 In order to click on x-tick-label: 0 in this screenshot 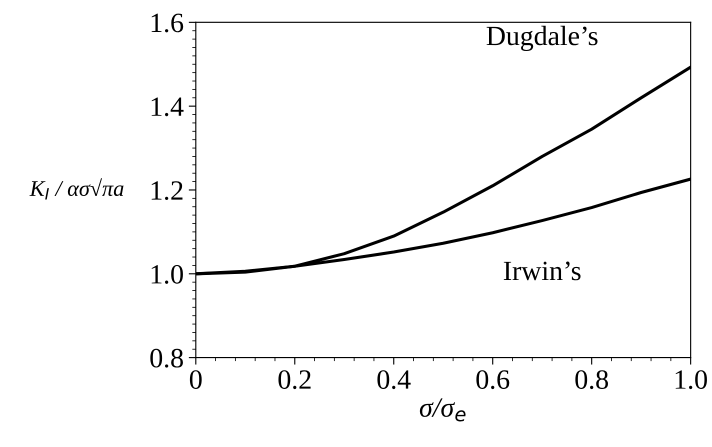, I will do `click(196, 379)`.